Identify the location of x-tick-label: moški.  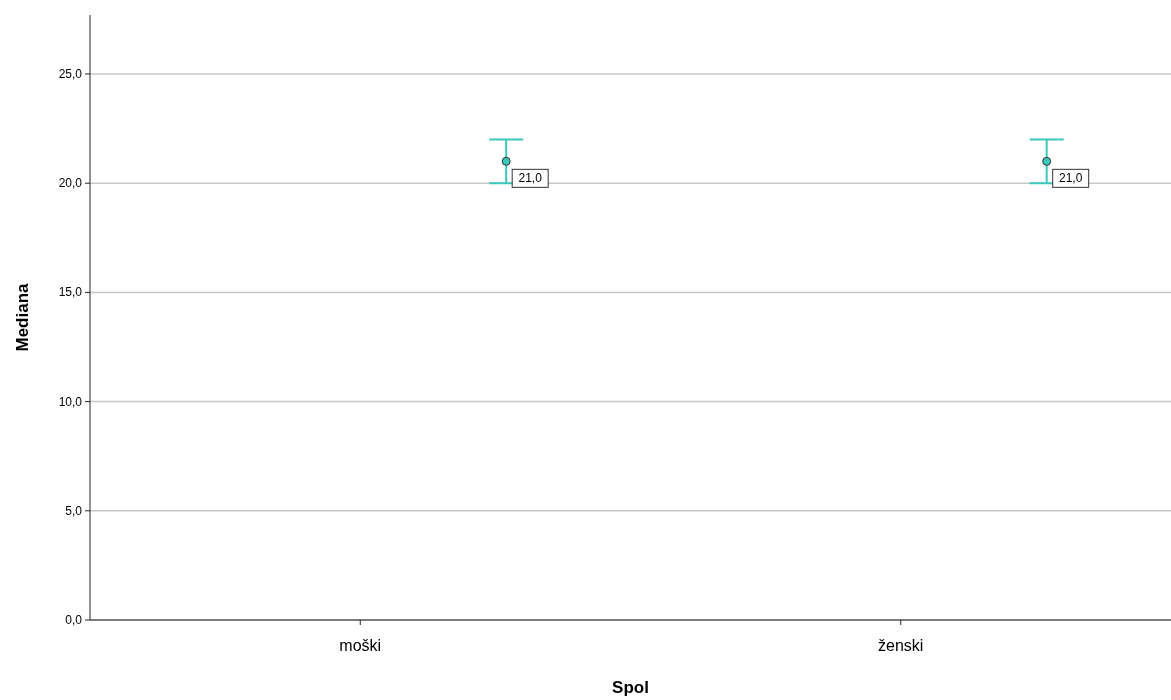
(360, 645).